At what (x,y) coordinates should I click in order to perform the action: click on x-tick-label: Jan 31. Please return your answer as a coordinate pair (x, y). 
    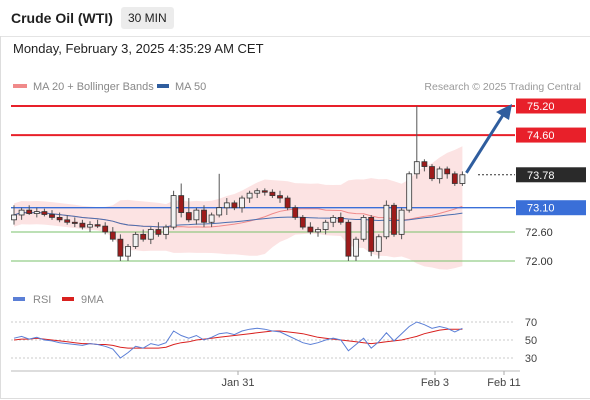
    Looking at the image, I should click on (237, 383).